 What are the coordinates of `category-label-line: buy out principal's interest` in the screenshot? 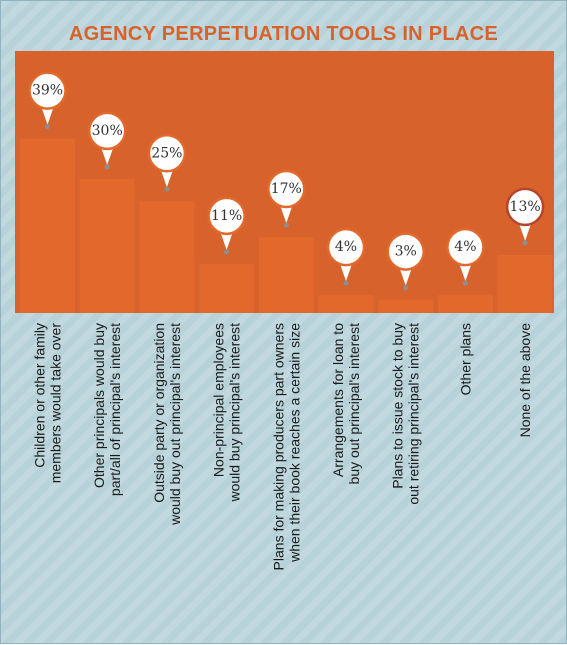 It's located at (354, 404).